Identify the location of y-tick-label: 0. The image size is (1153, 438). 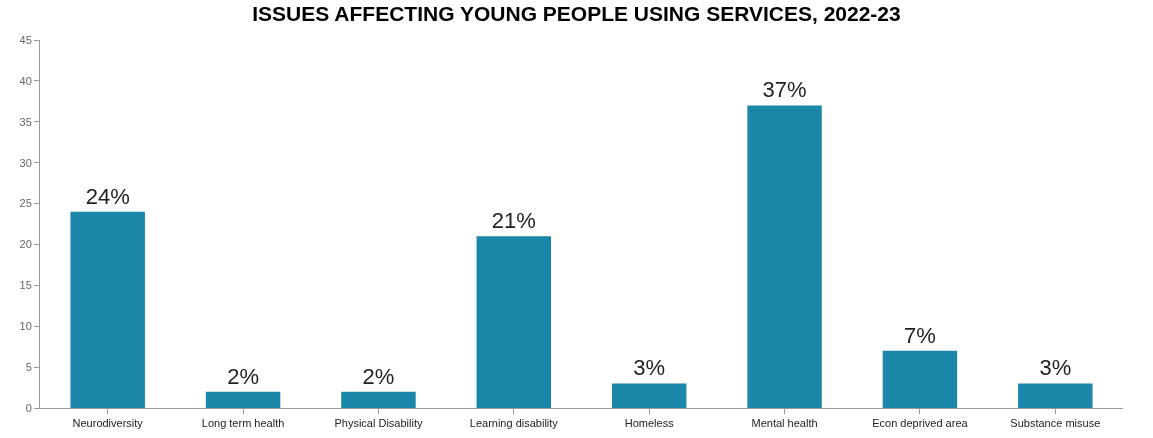
(28, 407).